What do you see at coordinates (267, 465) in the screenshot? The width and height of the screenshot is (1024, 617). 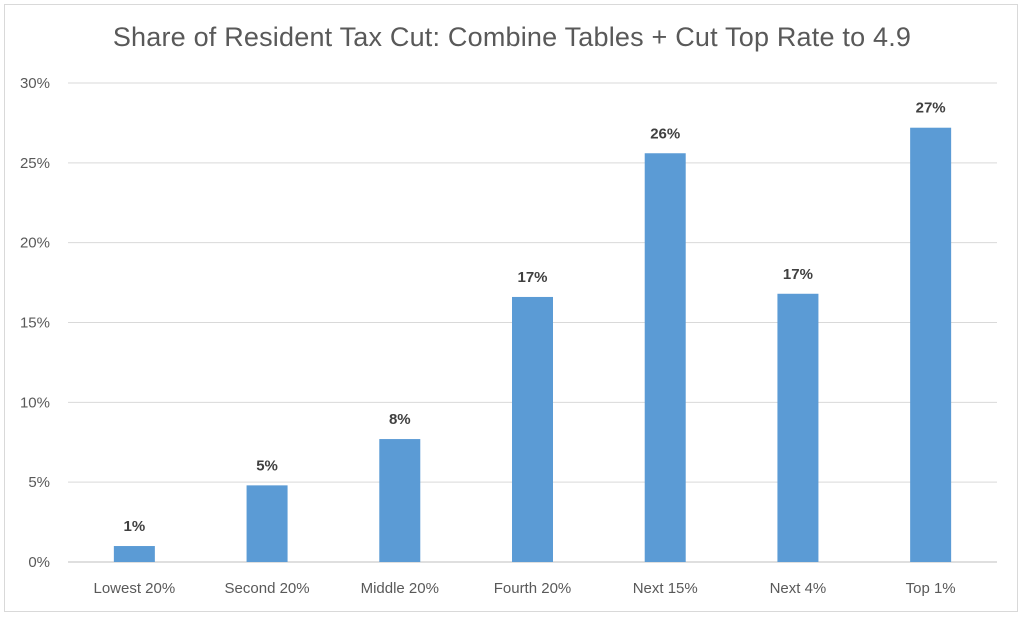 I see `data-label: 5%` at bounding box center [267, 465].